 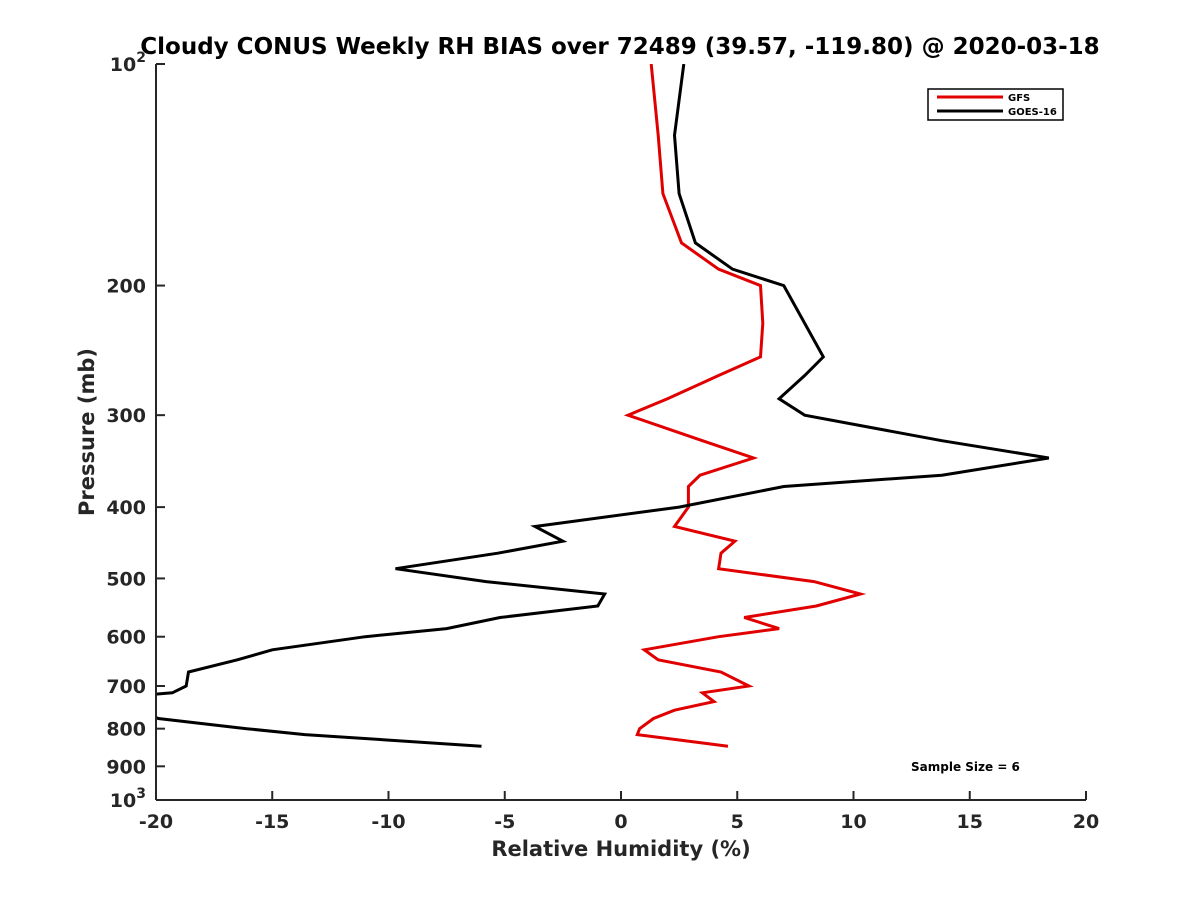 What do you see at coordinates (128, 63) in the screenshot?
I see `y-tick-label: 10²` at bounding box center [128, 63].